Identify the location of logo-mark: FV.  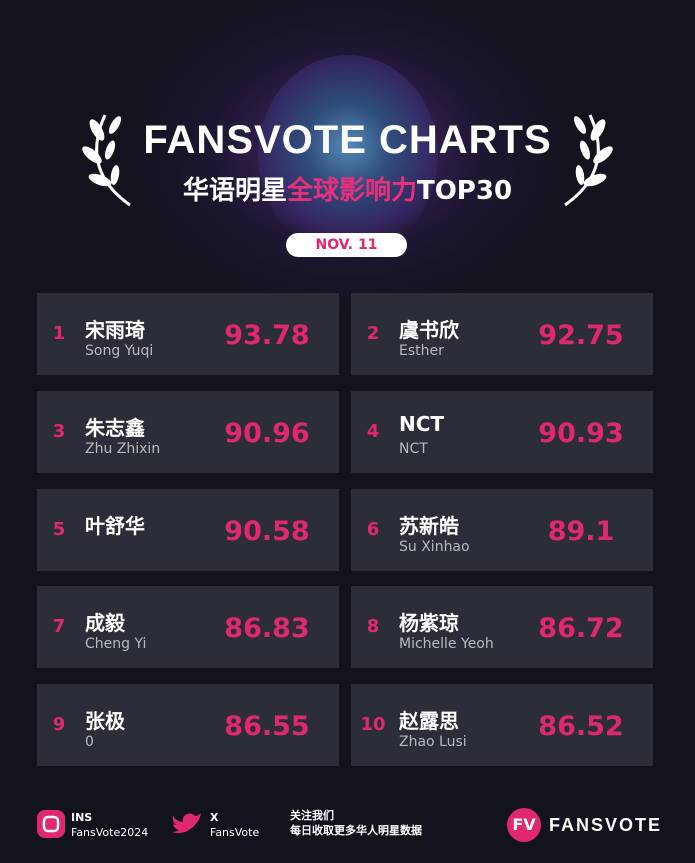
(524, 825).